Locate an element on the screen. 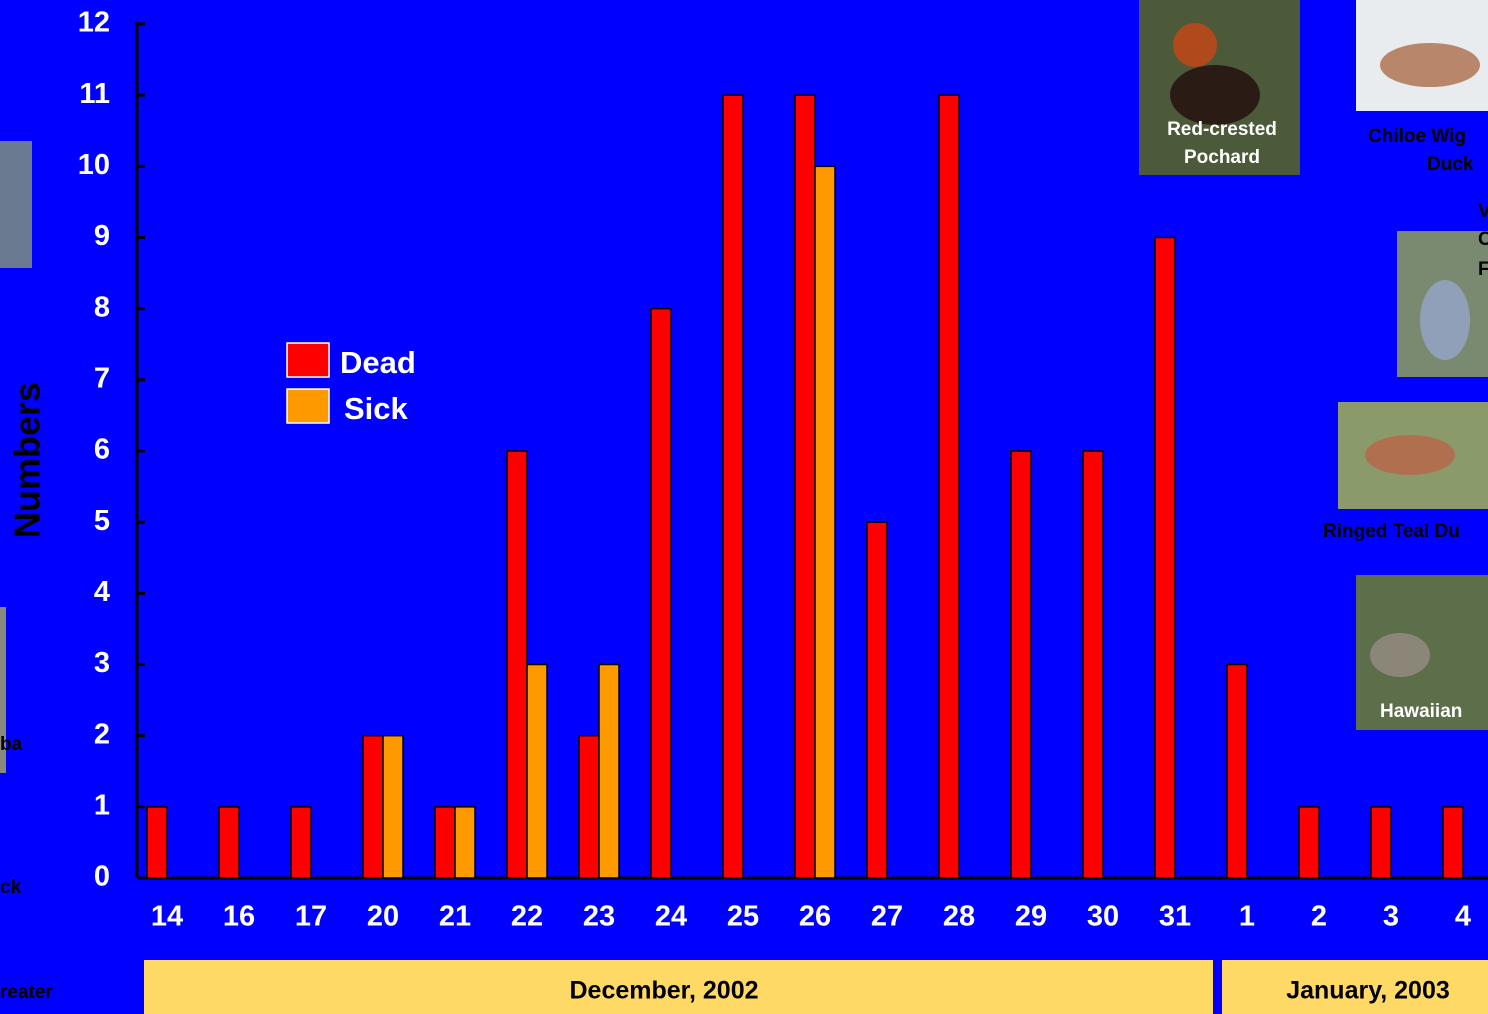 The image size is (1488, 1014). x-tick-label: 17 is located at coordinates (311, 917).